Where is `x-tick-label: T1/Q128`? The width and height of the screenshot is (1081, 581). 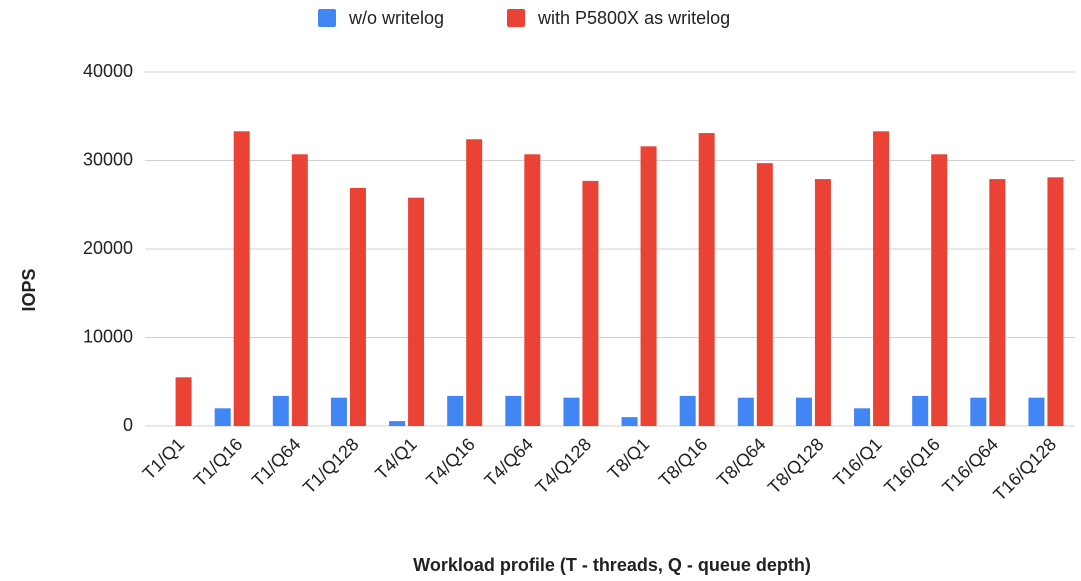
x-tick-label: T1/Q128 is located at coordinates (331, 466).